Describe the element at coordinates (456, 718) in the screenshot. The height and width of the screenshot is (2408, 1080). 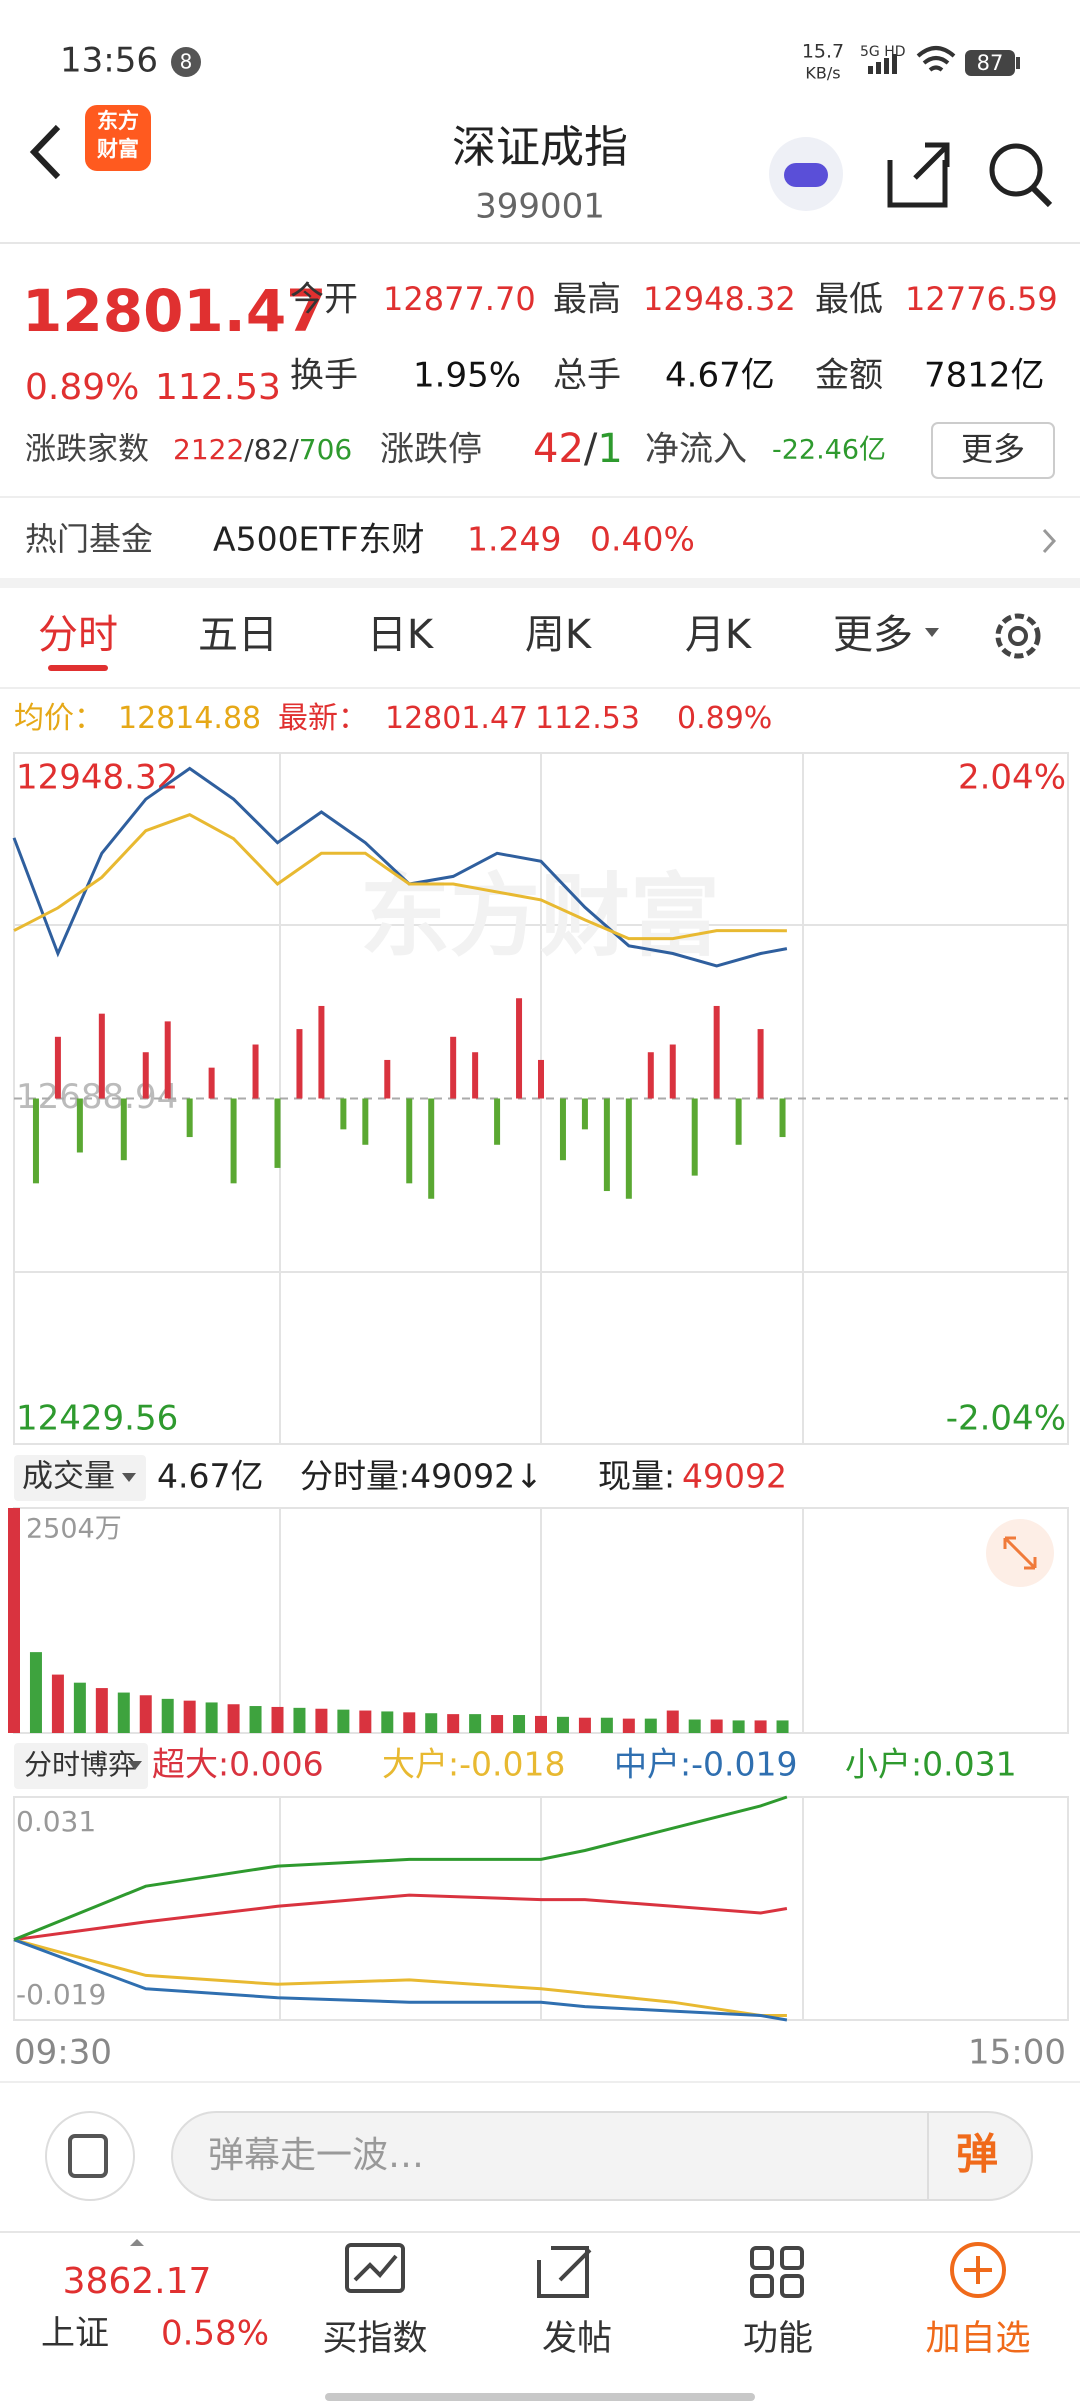
I see `last-value: 12801.47` at that location.